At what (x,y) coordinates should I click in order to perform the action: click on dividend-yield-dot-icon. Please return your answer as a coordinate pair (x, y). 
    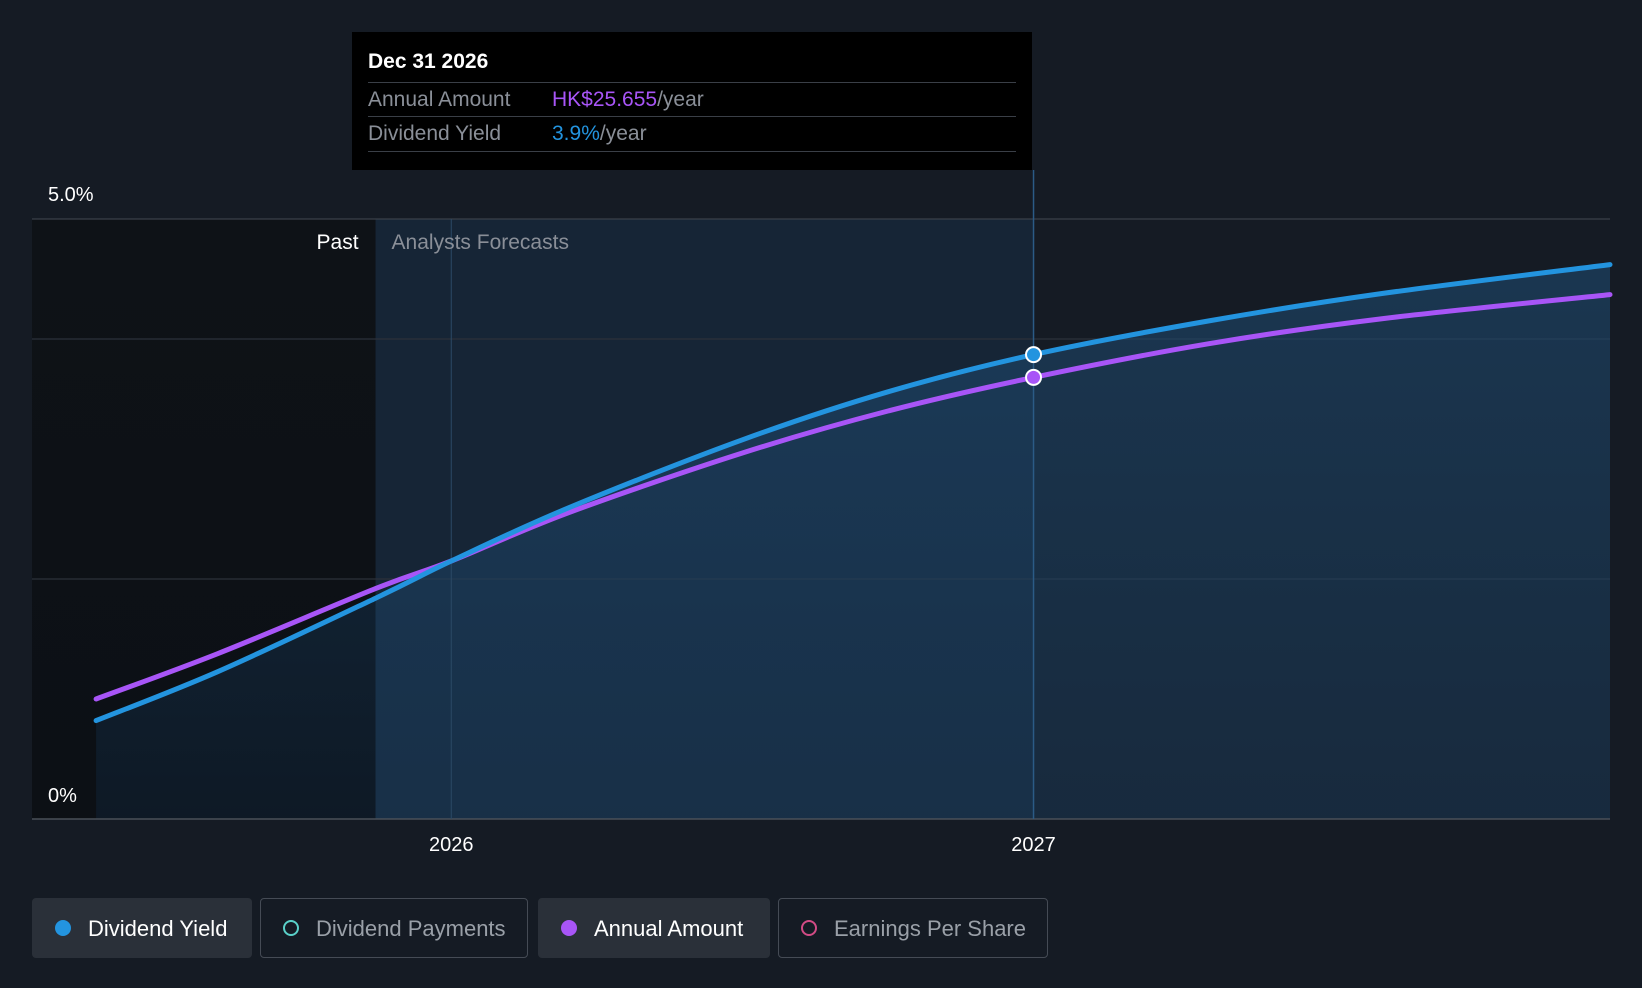
    Looking at the image, I should click on (63, 928).